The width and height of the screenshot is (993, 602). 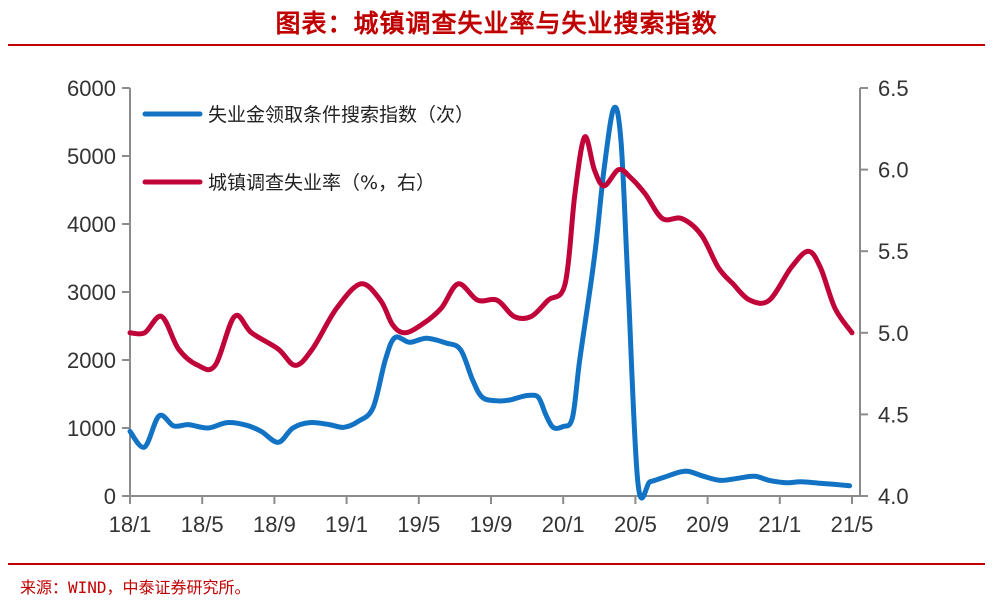 I want to click on right-tick-label: 4.5, so click(x=893, y=414).